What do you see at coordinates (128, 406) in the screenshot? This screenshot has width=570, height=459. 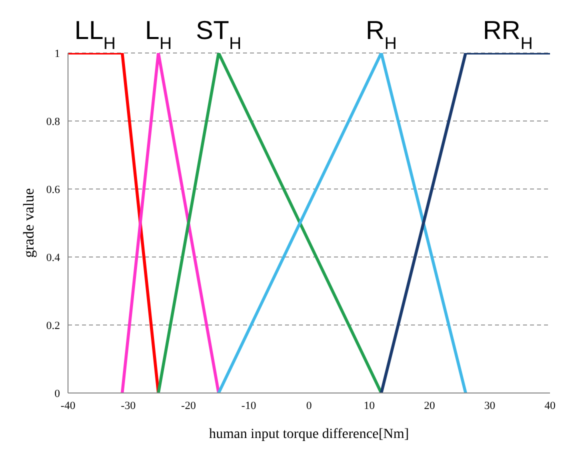 I see `x-tick-label: -30` at bounding box center [128, 406].